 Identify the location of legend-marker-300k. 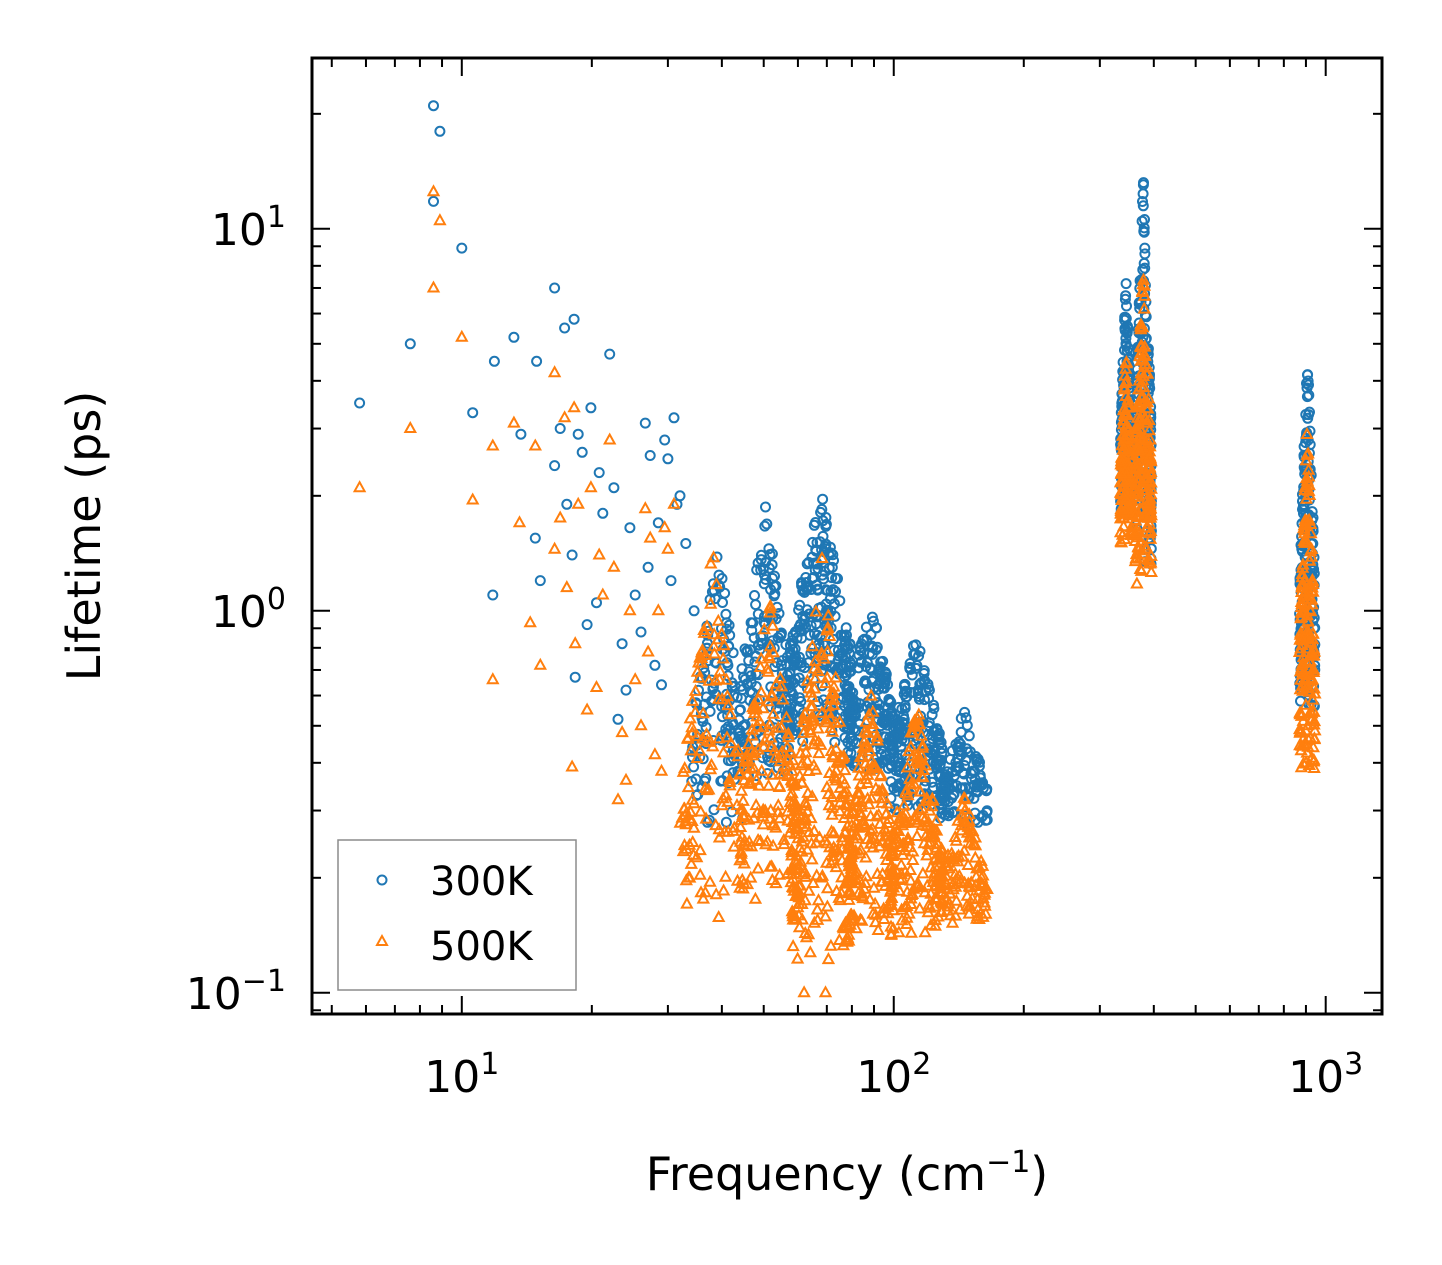
(382, 880).